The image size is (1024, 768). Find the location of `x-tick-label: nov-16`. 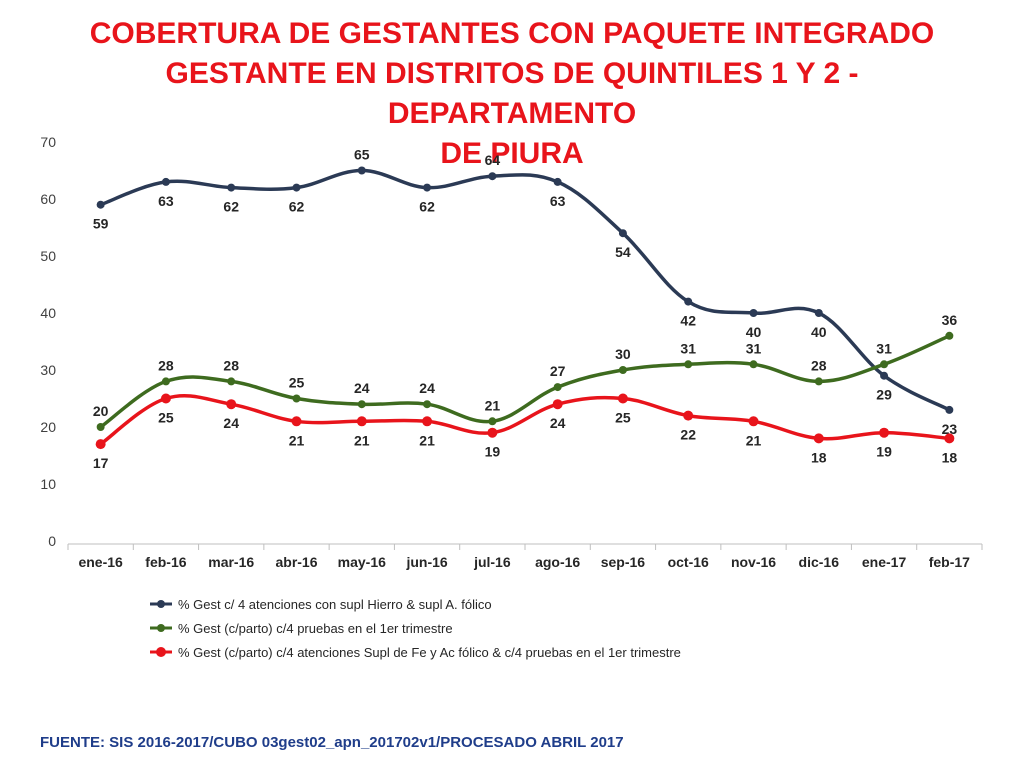

x-tick-label: nov-16 is located at coordinates (753, 562).